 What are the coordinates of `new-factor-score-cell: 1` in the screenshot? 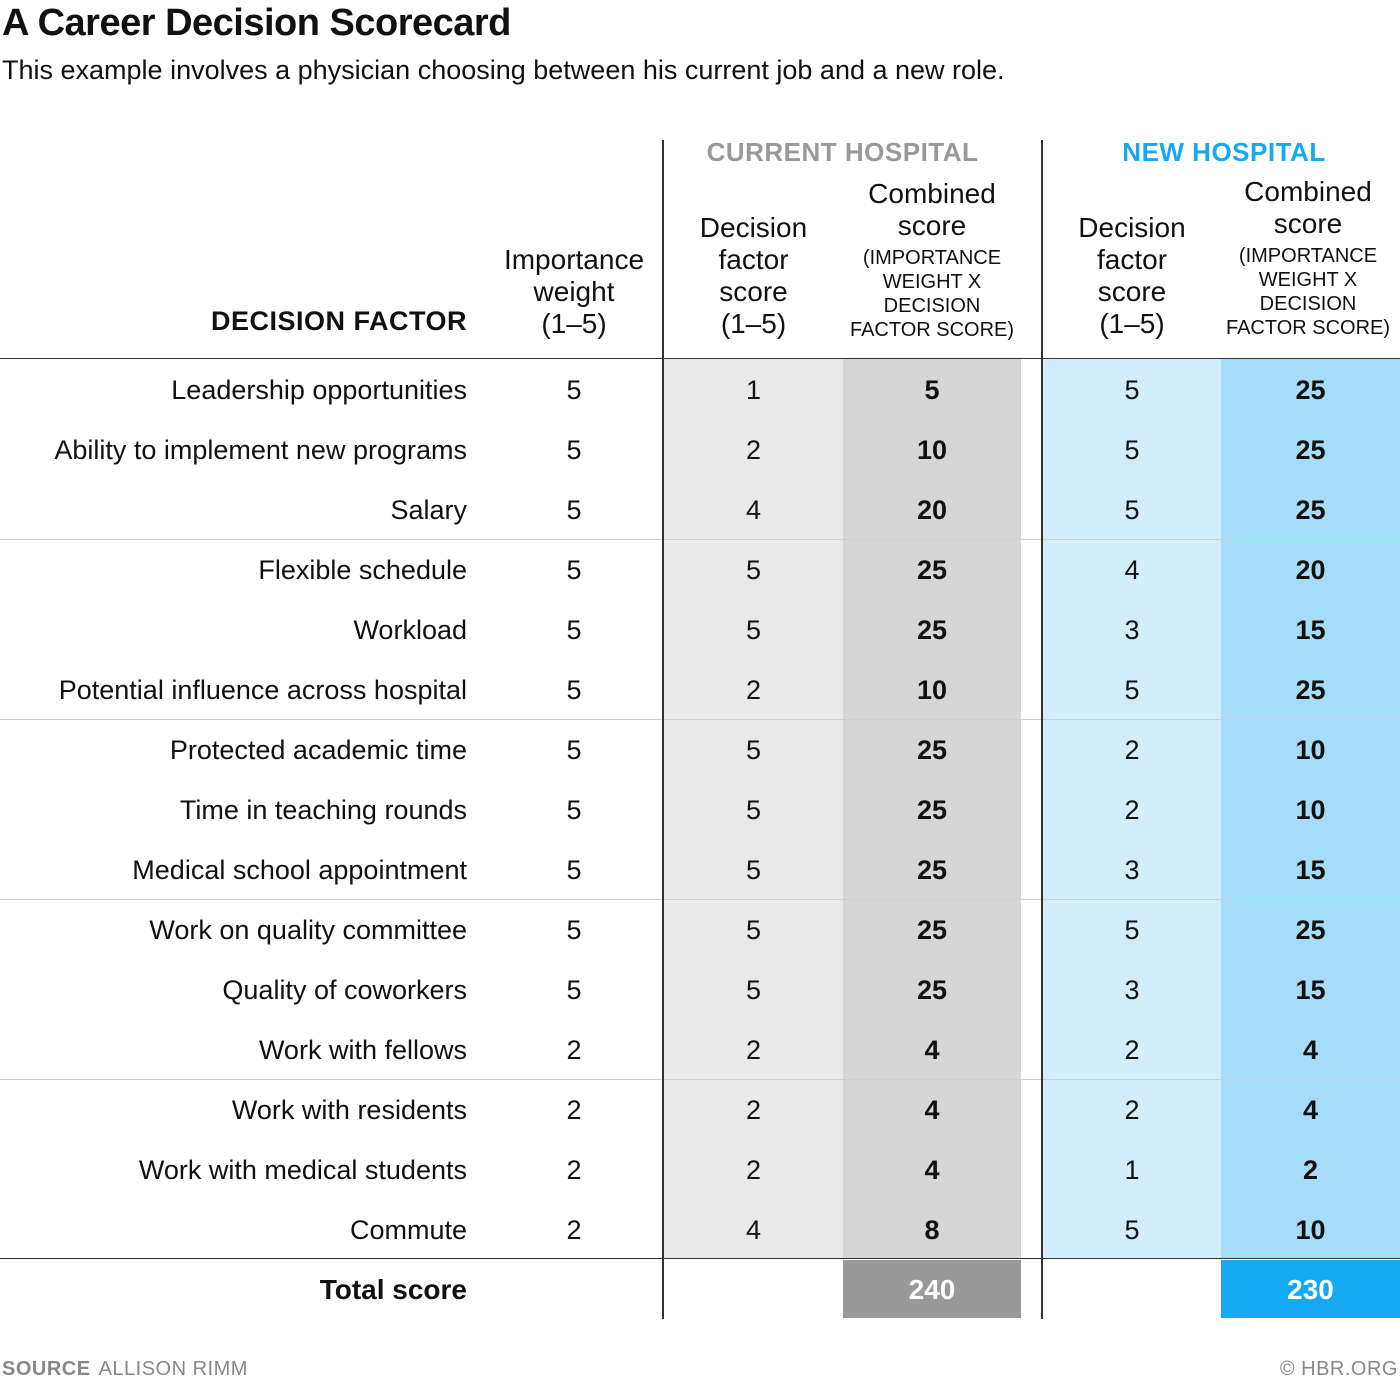 It's located at (1132, 1170).